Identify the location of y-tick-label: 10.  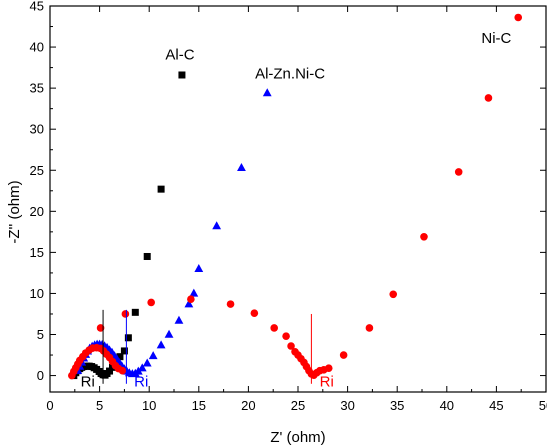
(37, 293).